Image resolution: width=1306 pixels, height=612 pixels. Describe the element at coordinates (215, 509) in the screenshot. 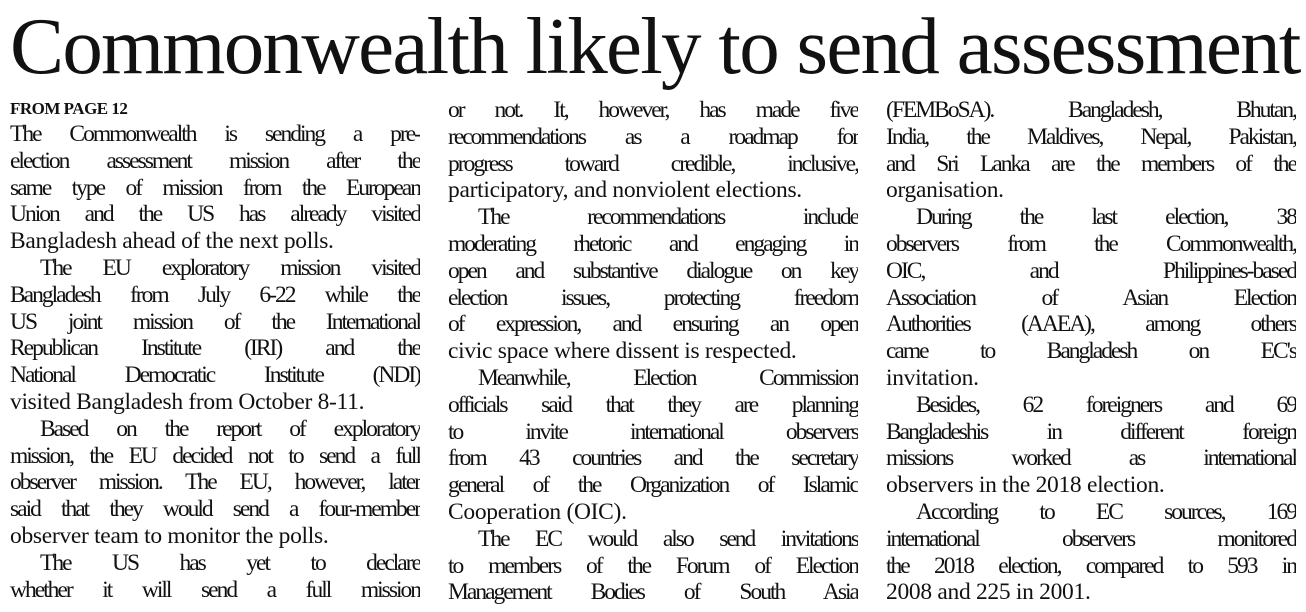

I see `text-line: said that they would send a four-member` at that location.